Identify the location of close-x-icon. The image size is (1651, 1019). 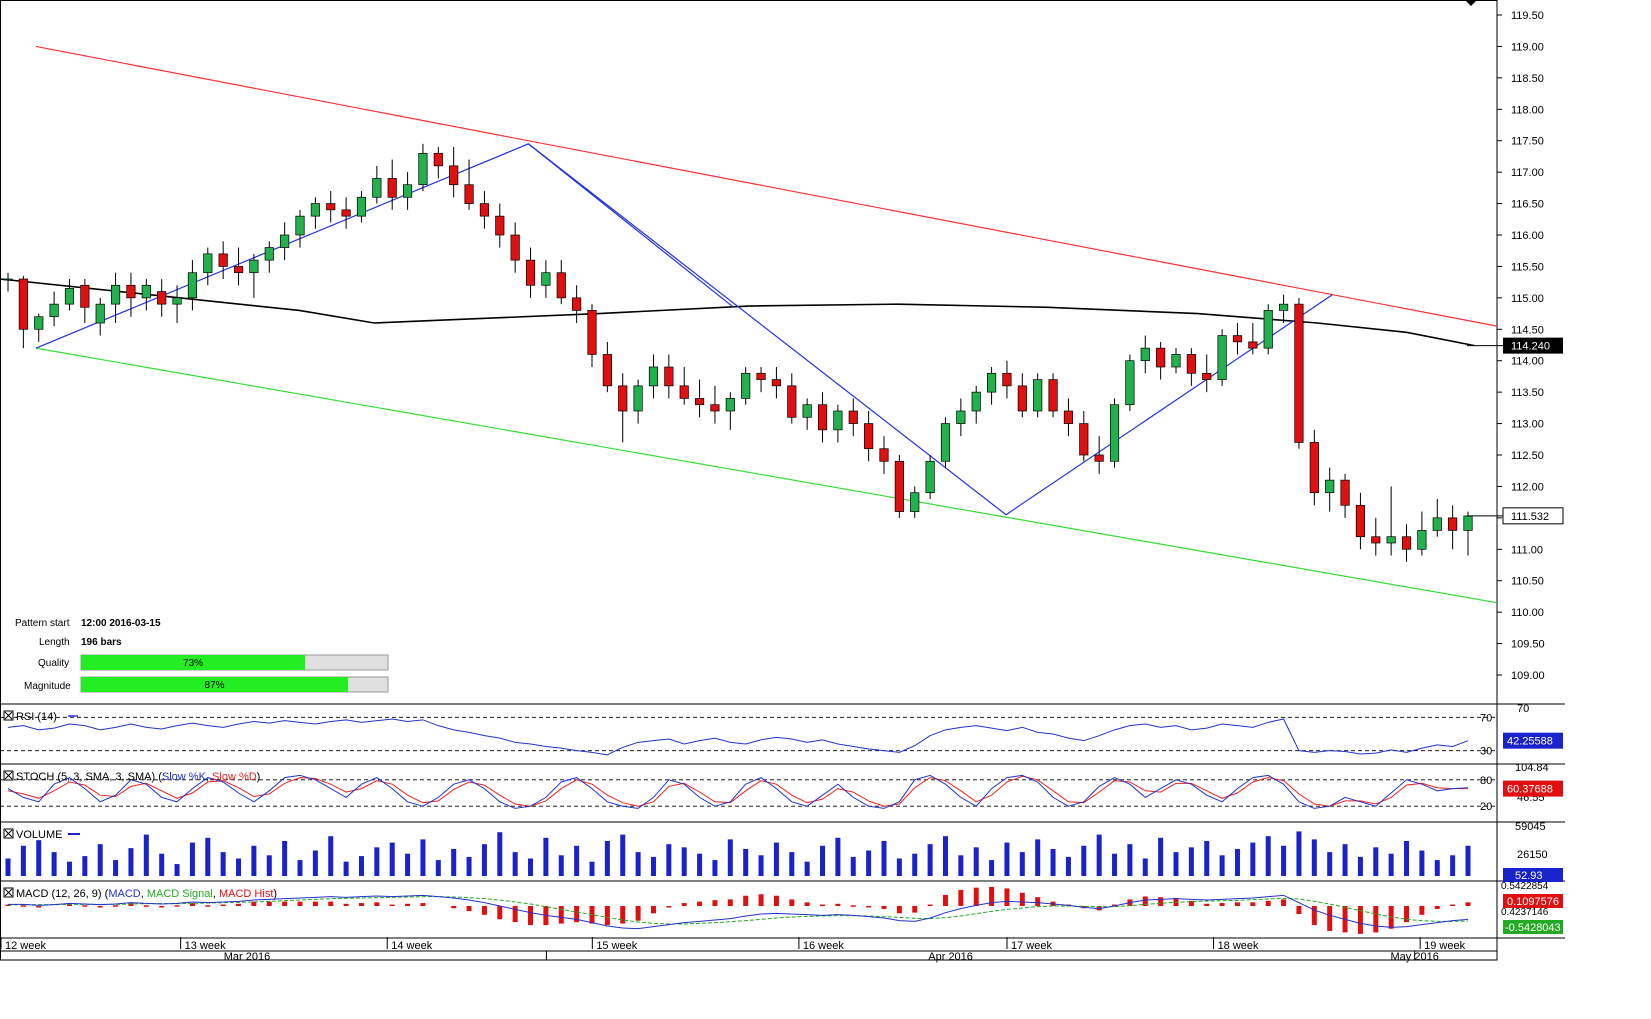
(8, 833).